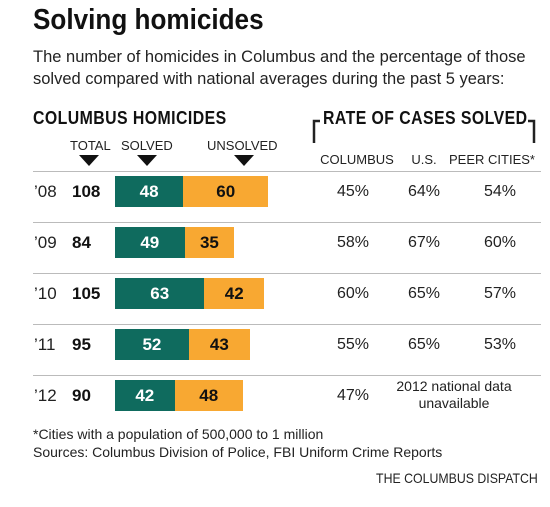 The image size is (550, 507). I want to click on national-data-note: 2012 national data unavailable, so click(454, 394).